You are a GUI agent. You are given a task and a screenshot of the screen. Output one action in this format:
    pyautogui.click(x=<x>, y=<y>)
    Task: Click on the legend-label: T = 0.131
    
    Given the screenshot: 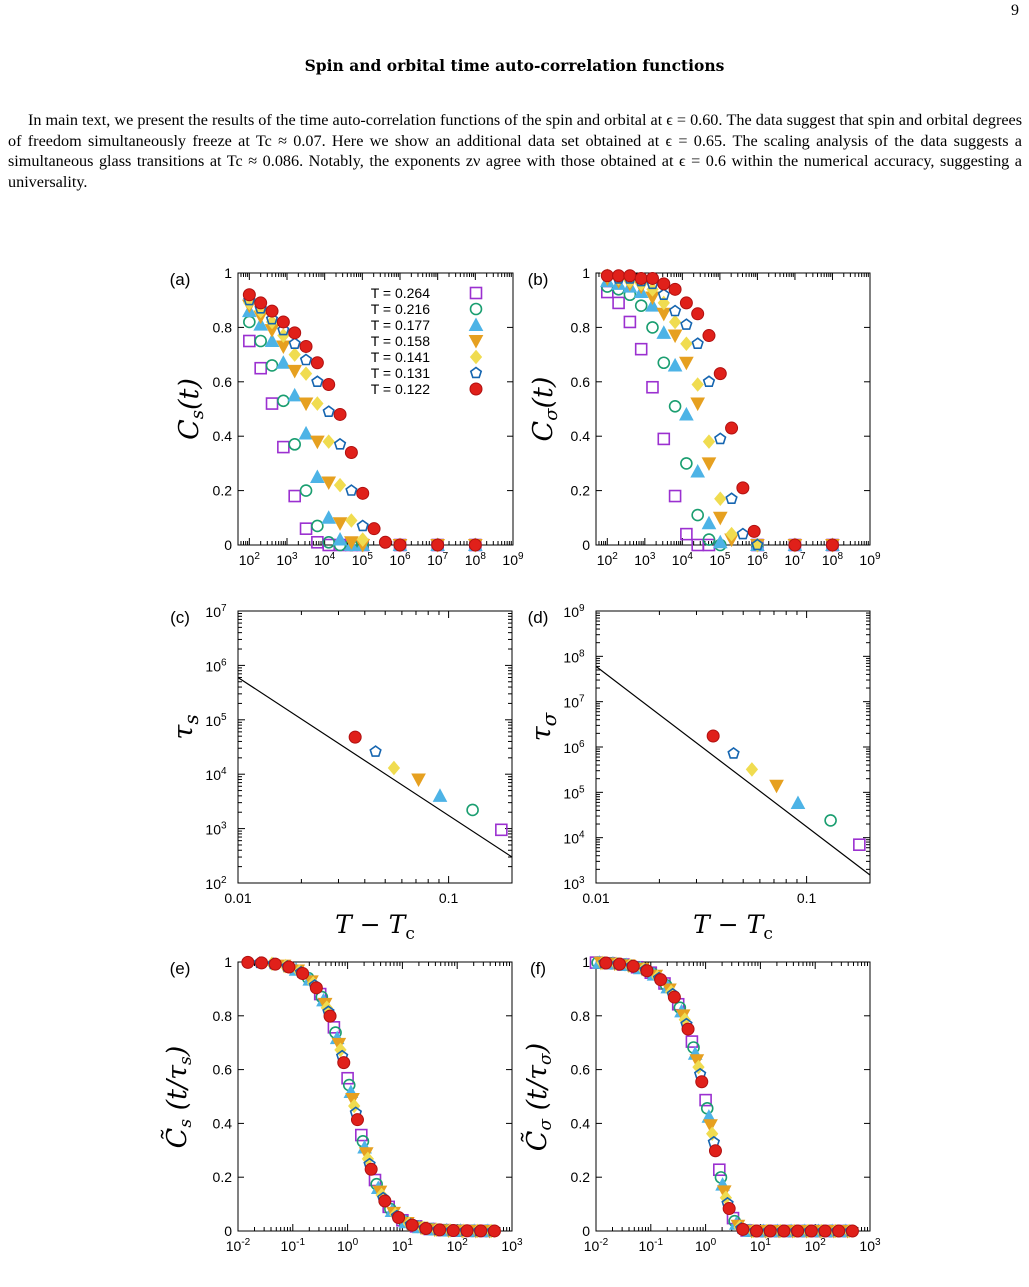 What is the action you would take?
    pyautogui.click(x=401, y=373)
    